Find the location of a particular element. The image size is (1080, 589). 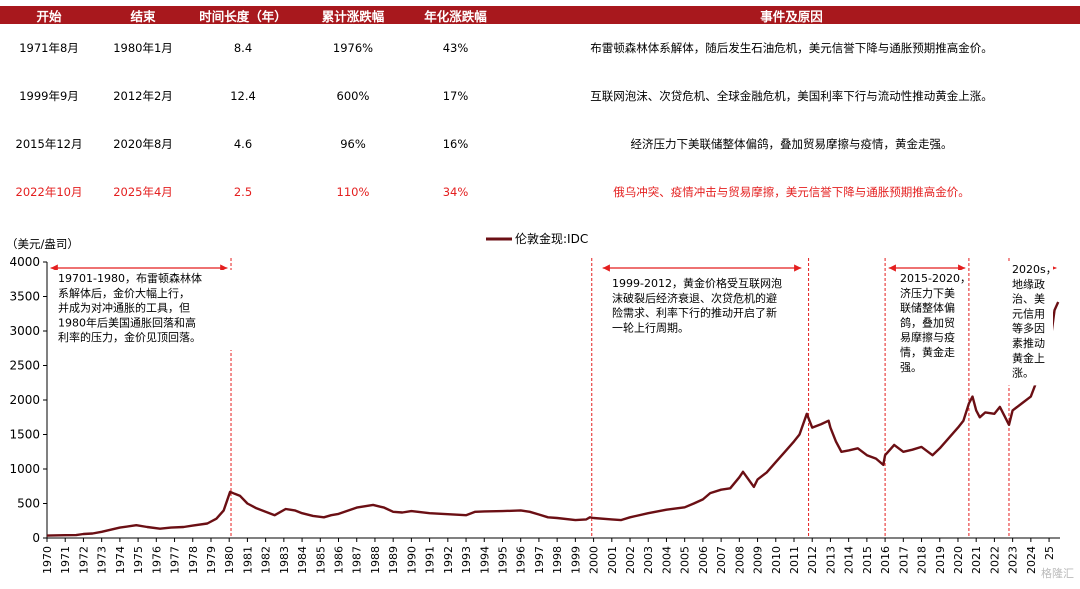

annotation-text: 情，黄金走 is located at coordinates (927, 352).